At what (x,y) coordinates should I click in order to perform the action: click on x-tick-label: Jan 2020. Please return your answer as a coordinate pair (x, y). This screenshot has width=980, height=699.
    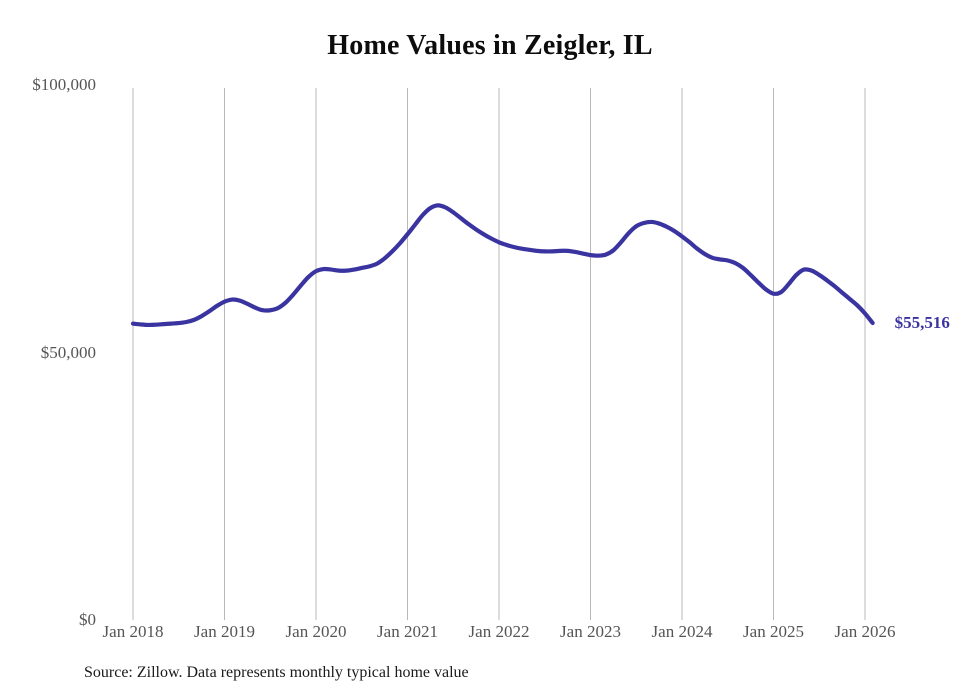
    Looking at the image, I should click on (316, 631).